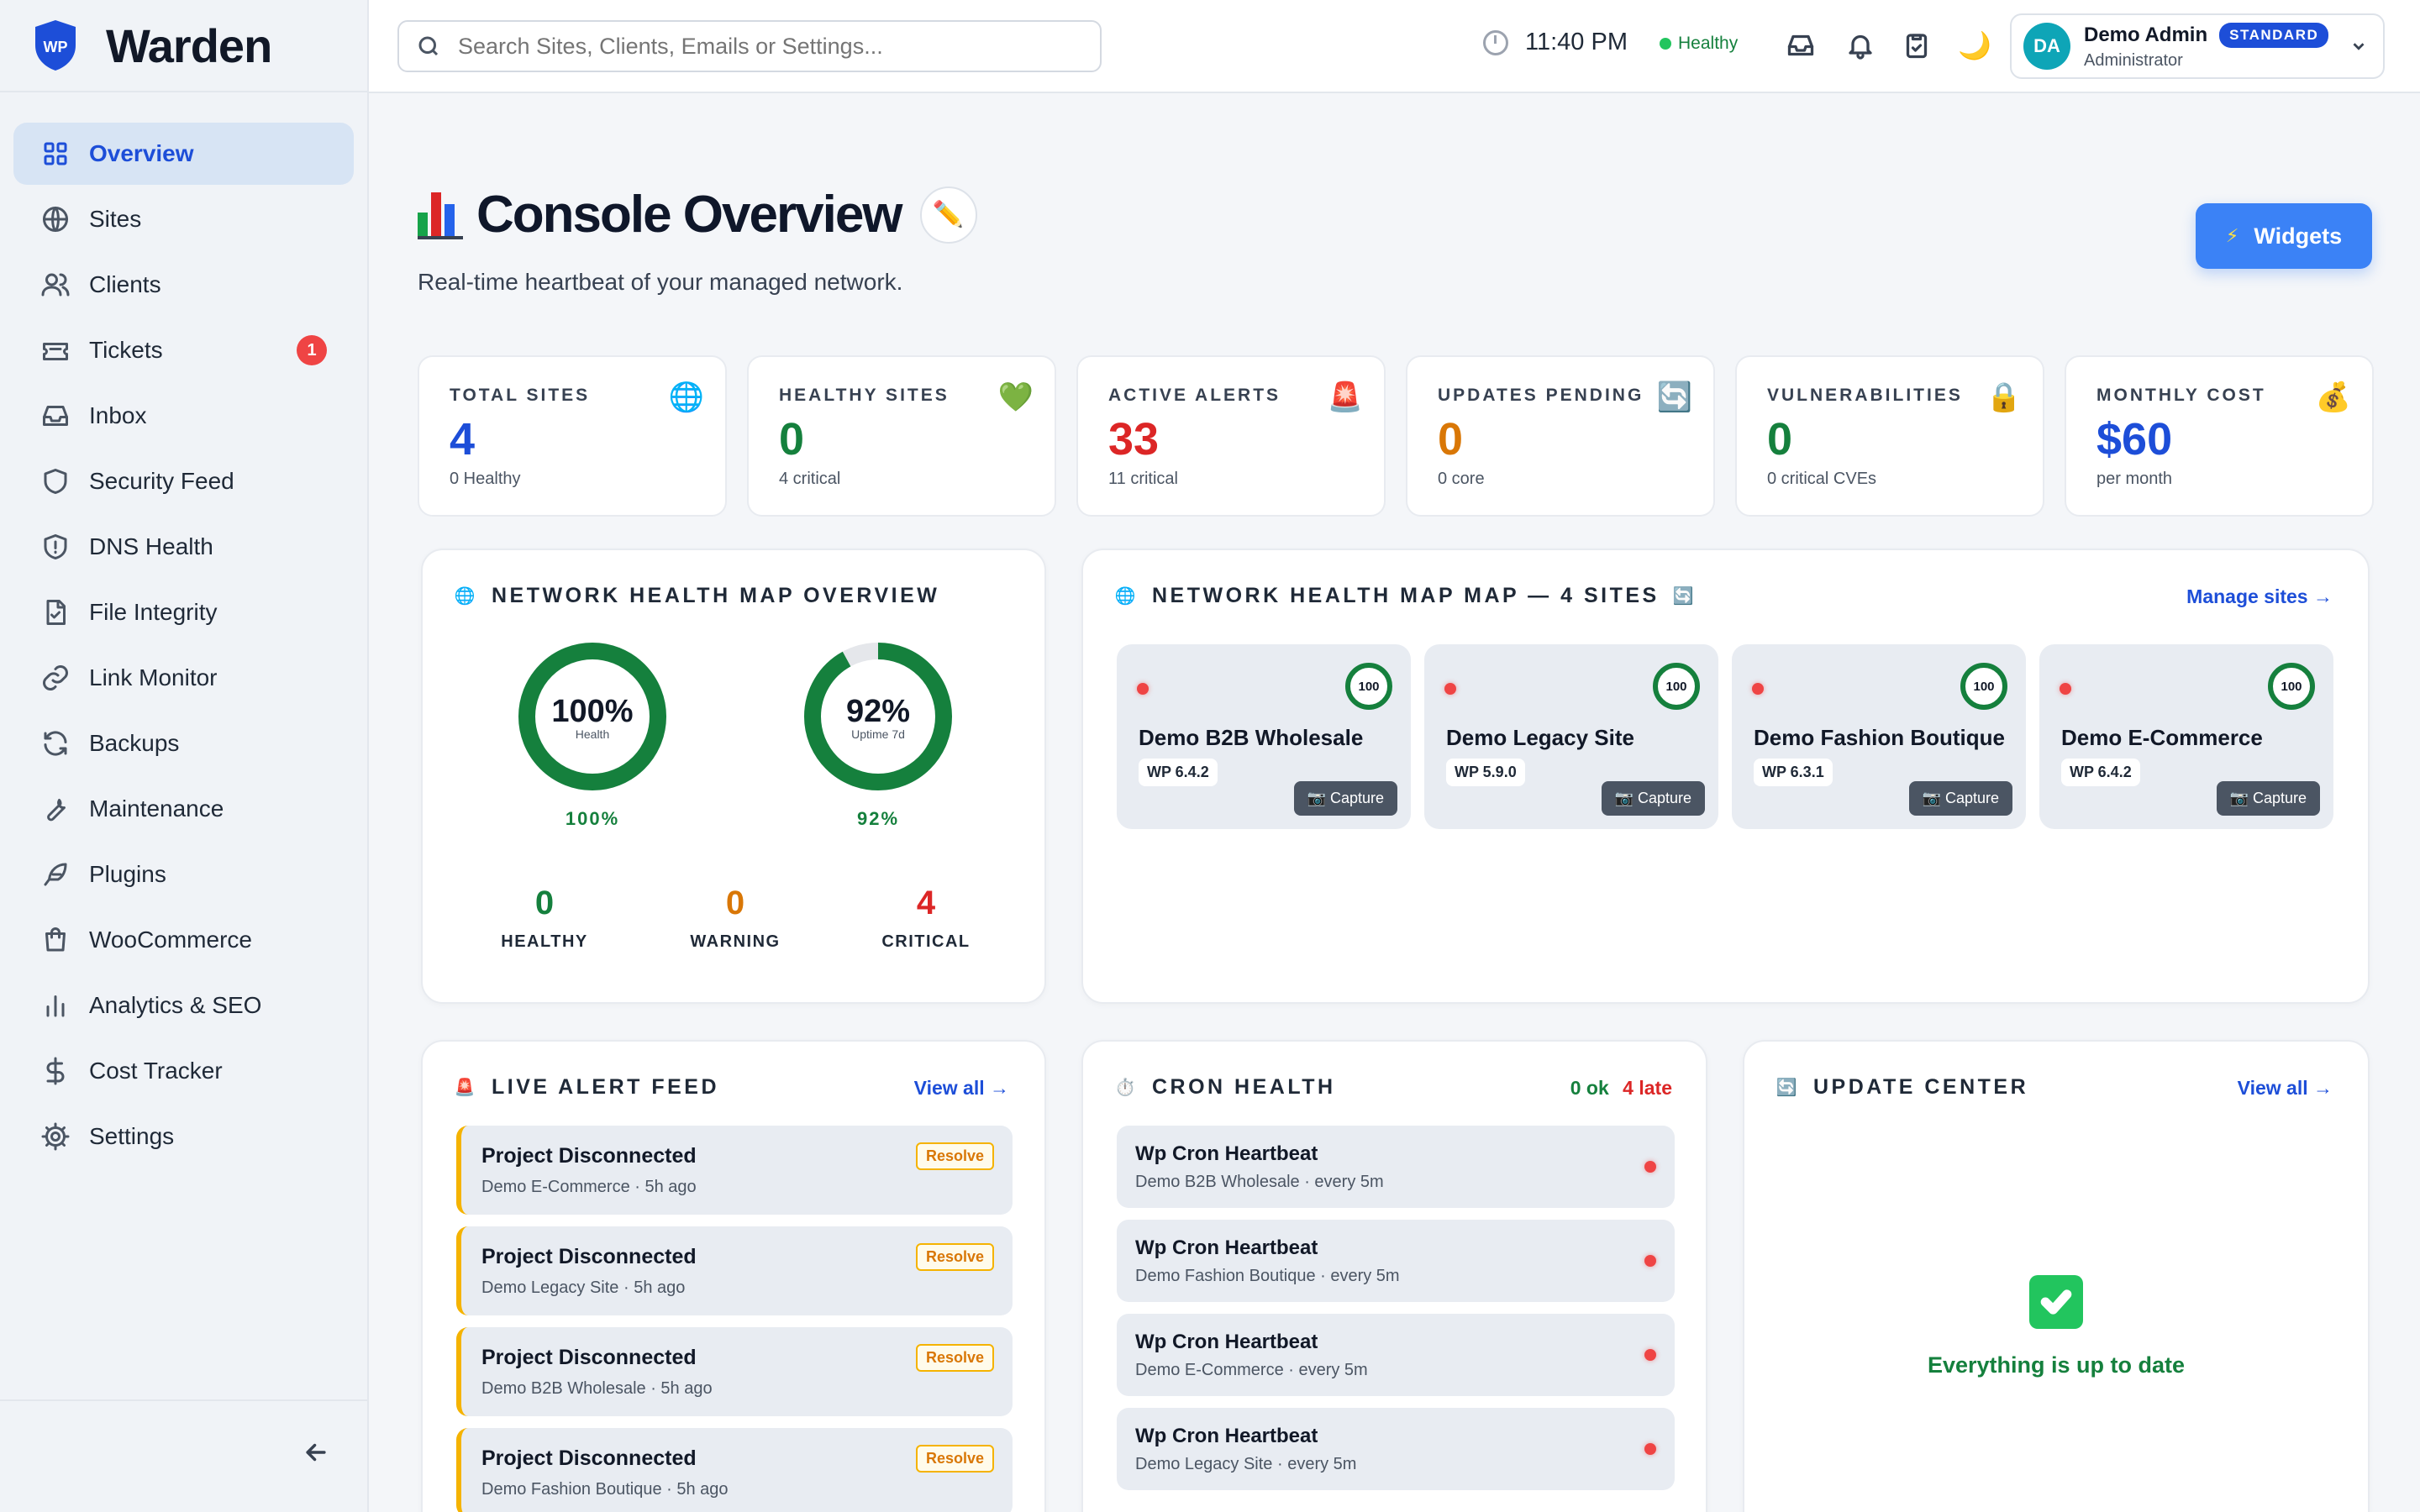  What do you see at coordinates (1801, 45) in the screenshot?
I see `inbox-button` at bounding box center [1801, 45].